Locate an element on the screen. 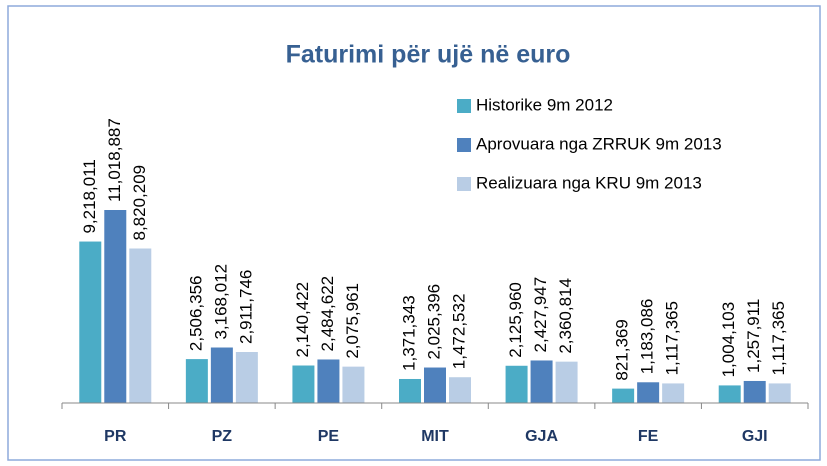 This screenshot has width=827, height=466. data-label: 2,506,356 is located at coordinates (195, 313).